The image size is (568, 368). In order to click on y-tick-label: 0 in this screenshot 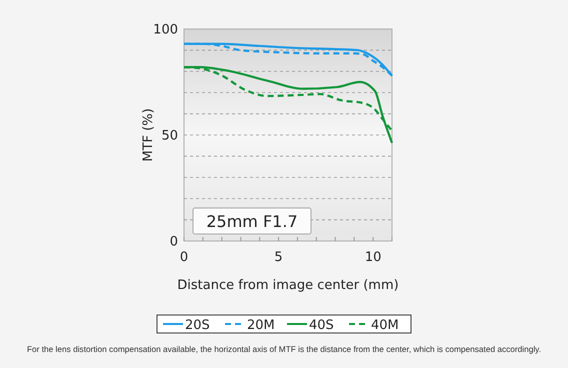, I will do `click(174, 242)`.